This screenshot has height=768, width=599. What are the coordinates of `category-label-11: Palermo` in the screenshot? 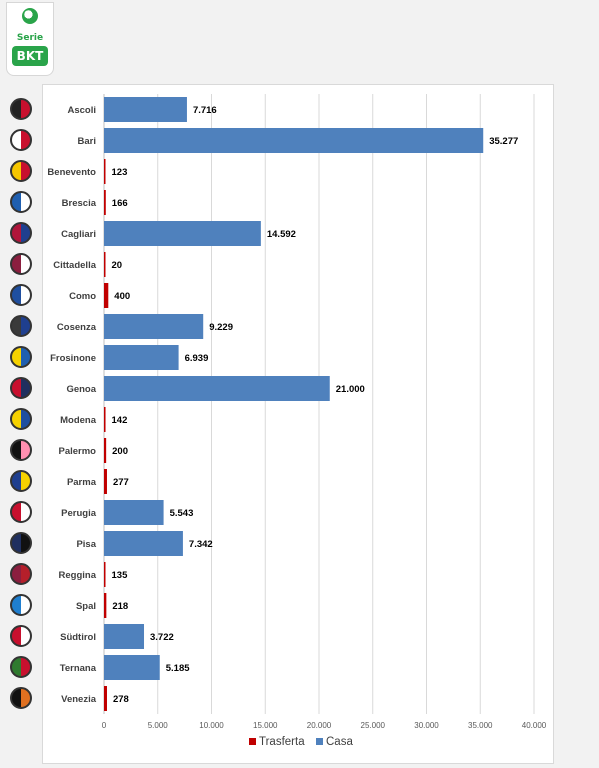 It's located at (78, 451).